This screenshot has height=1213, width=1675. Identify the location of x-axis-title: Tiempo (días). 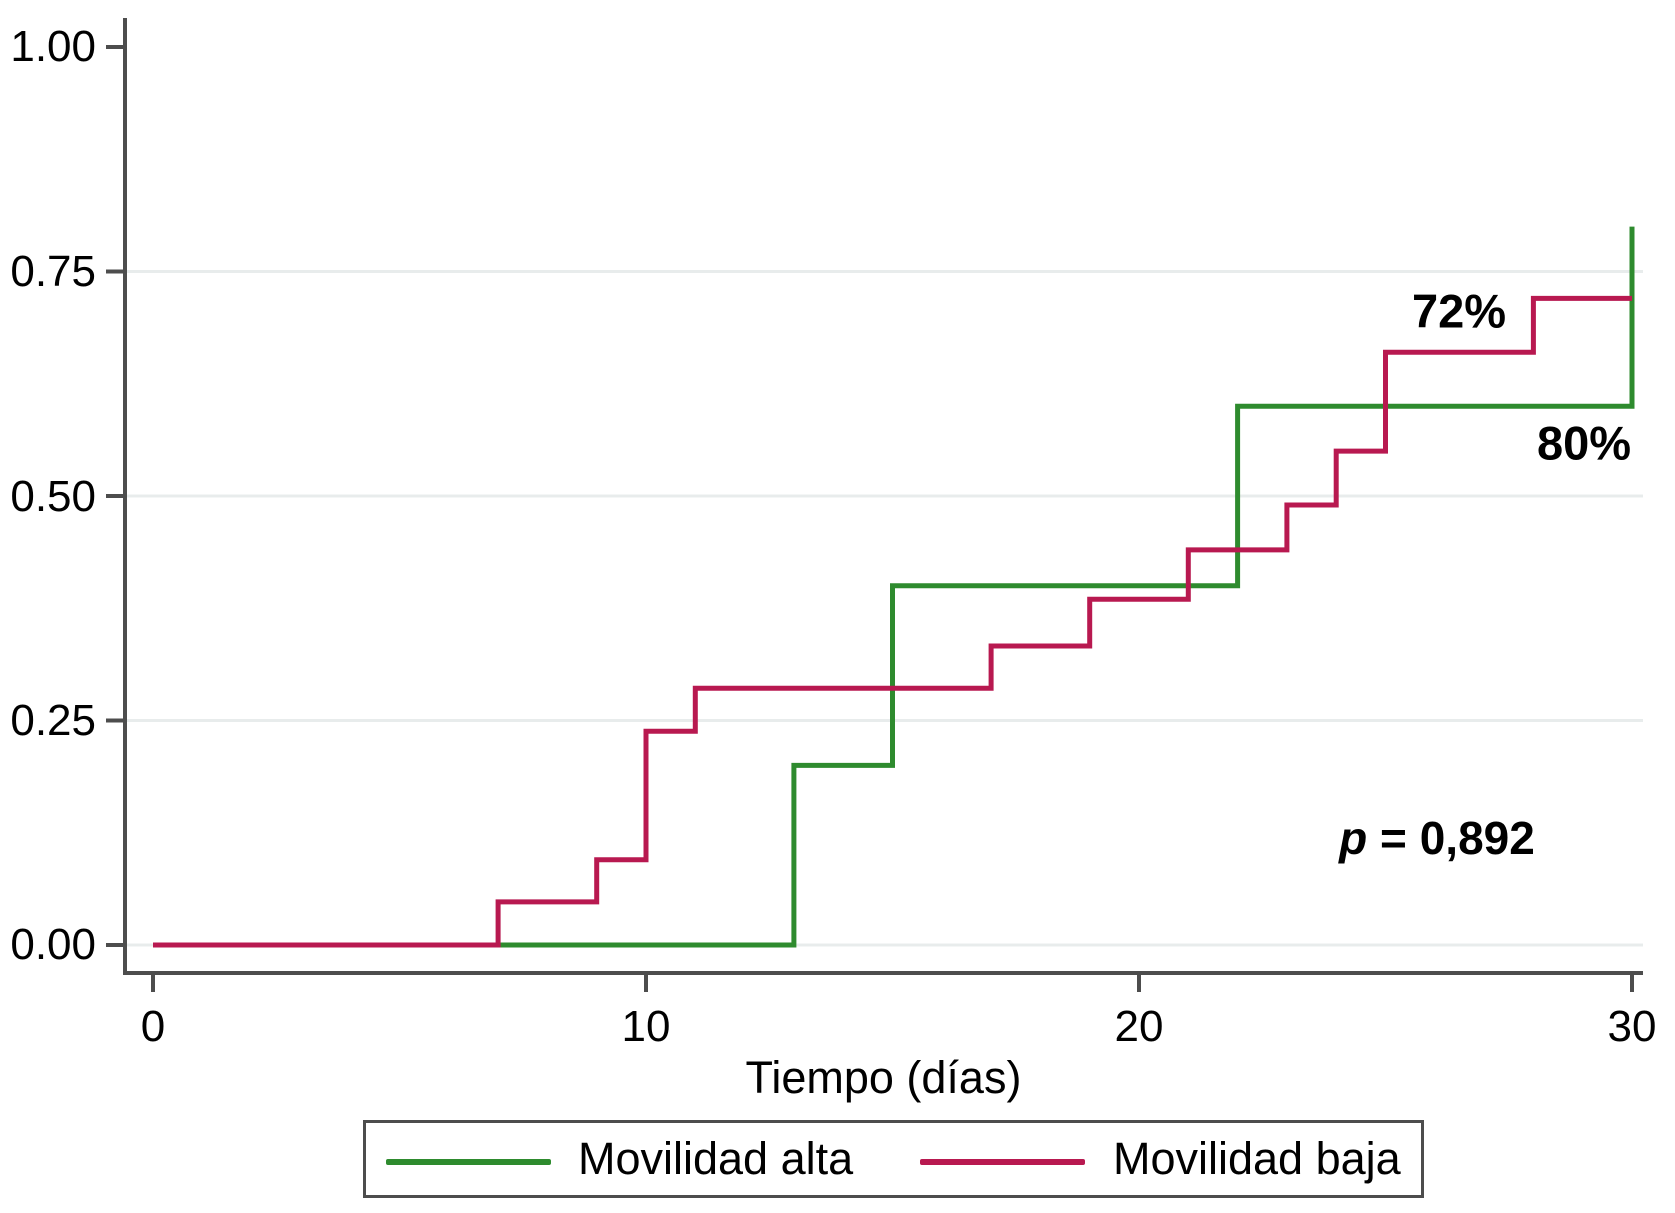
(883, 1077).